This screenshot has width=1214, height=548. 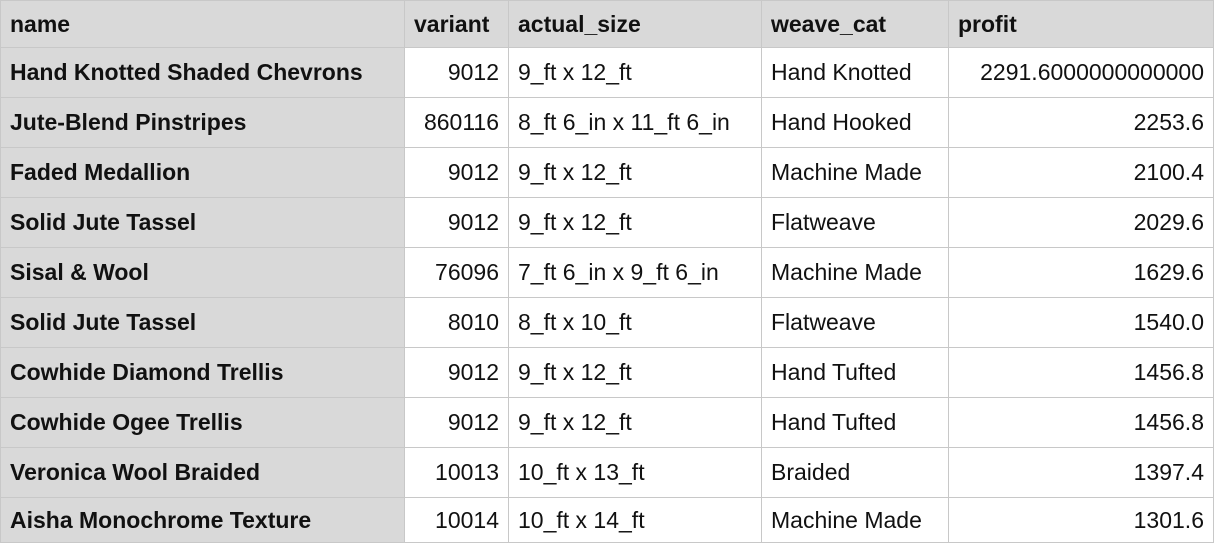 I want to click on cell-variant: 10013, so click(x=456, y=472).